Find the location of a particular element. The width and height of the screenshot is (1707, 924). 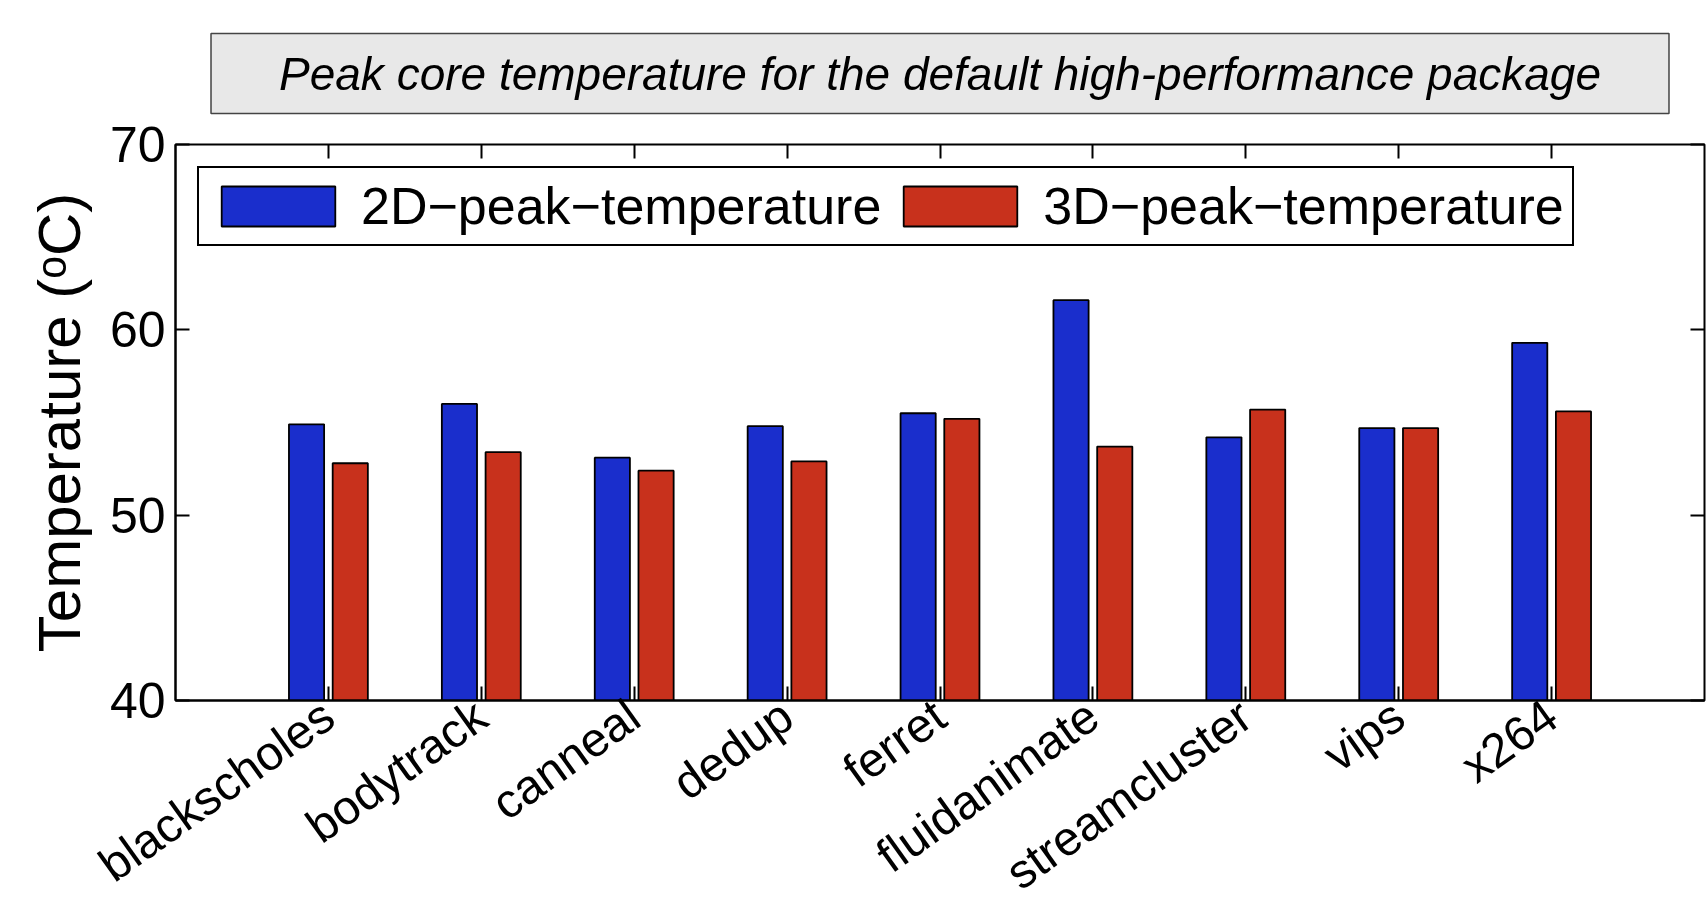

chart-title: Peak core temperature for the default high-performance package is located at coordinates (940, 73).